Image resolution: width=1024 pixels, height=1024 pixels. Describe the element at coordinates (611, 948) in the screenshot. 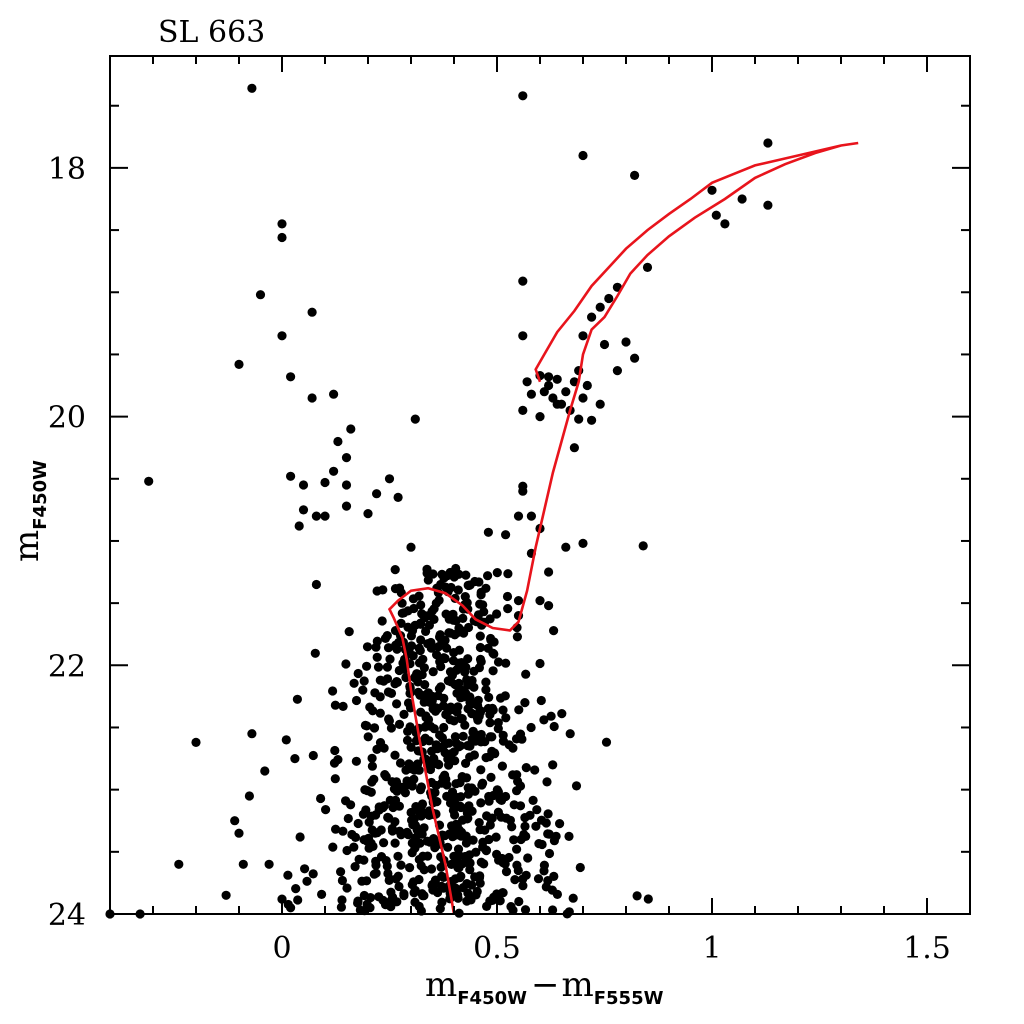

I see `x-tick-labels: 0 0.5 1 1.5` at that location.